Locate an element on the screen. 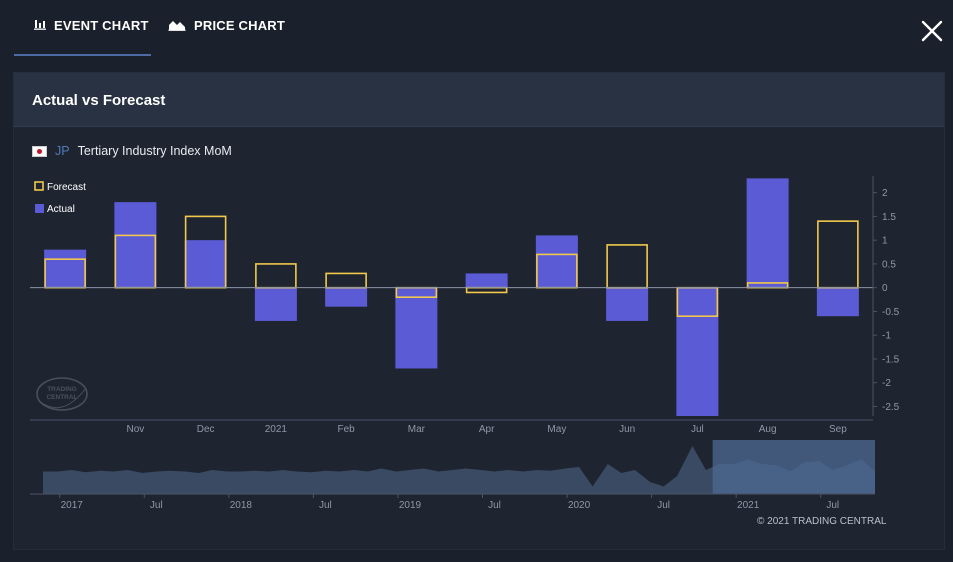 Image resolution: width=953 pixels, height=562 pixels. navigator is located at coordinates (452, 467).